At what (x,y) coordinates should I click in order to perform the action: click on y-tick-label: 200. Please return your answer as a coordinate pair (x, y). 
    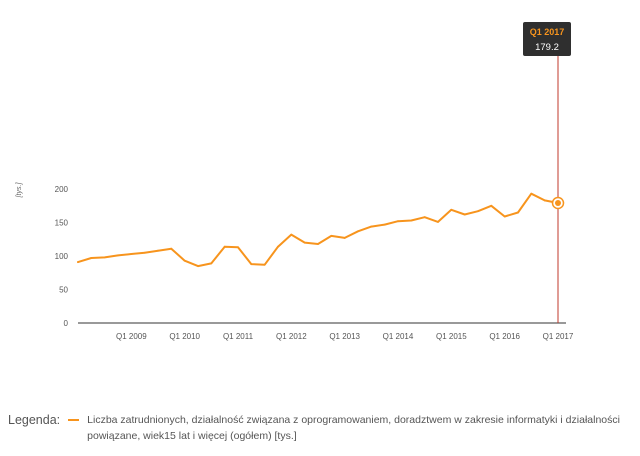
    Looking at the image, I should click on (62, 189).